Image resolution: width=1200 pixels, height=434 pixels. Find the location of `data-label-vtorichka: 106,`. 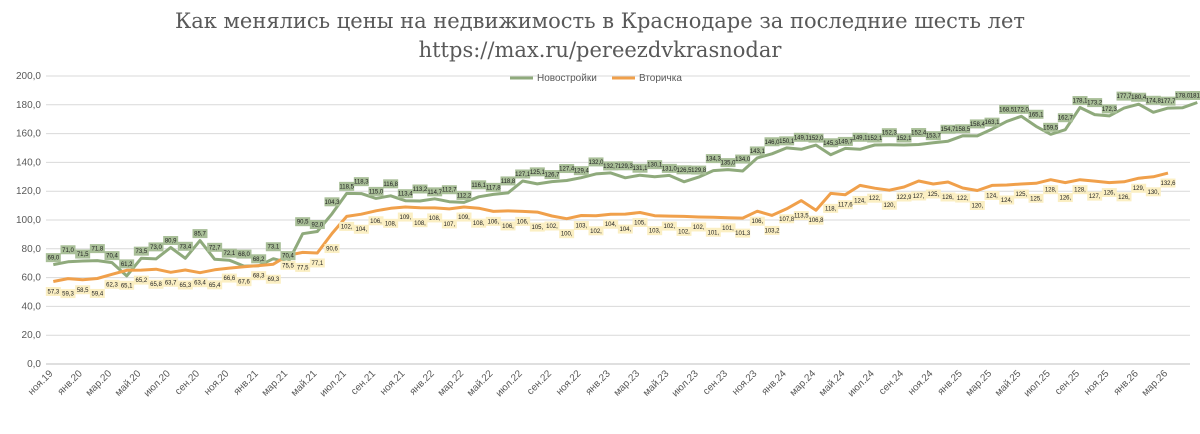

data-label-vtorichka: 106, is located at coordinates (757, 221).